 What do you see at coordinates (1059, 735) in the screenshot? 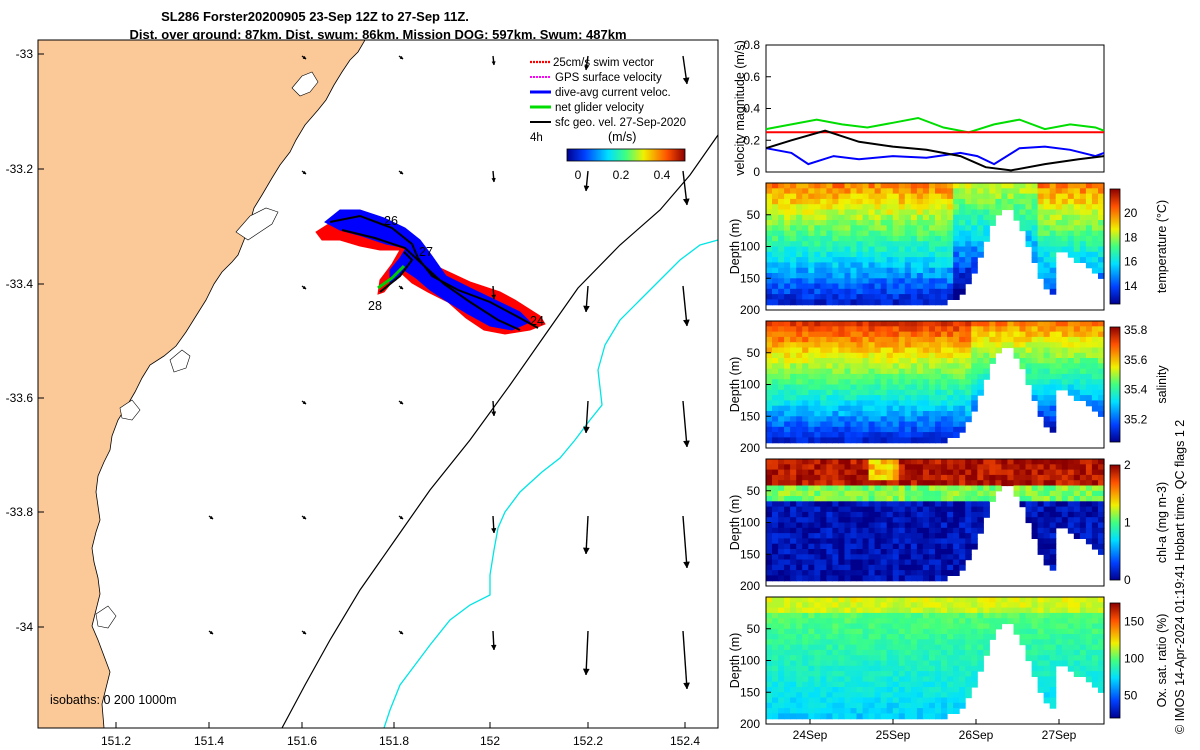
I see `section-x-tick-label: 27Sep` at bounding box center [1059, 735].